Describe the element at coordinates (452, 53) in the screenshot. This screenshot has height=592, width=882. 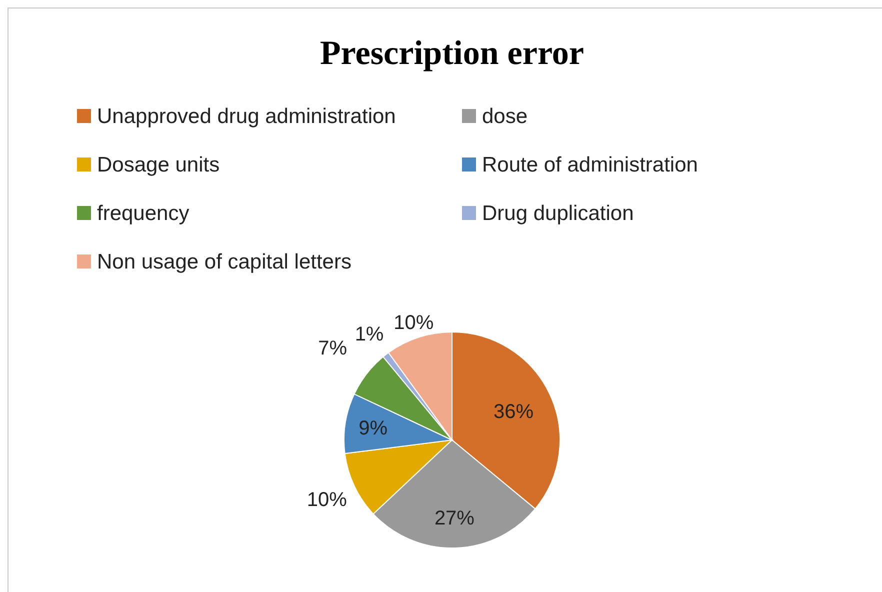
I see `chart-title: Prescription error` at that location.